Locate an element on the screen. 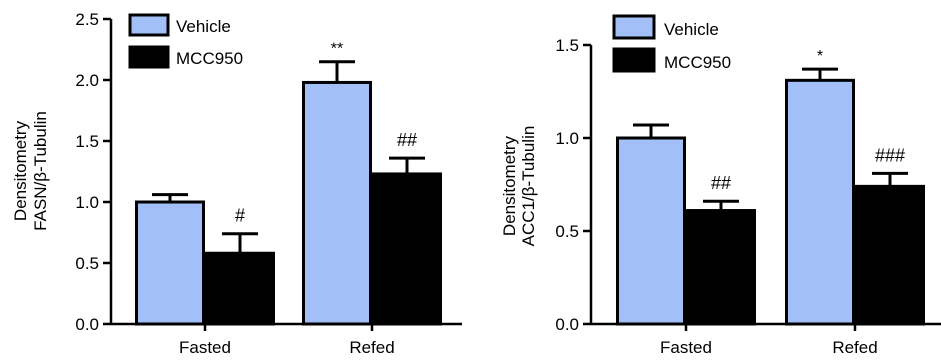 The height and width of the screenshot is (360, 941). y-axis-label-line-2: FASN/β-Tubulin is located at coordinates (40, 171).